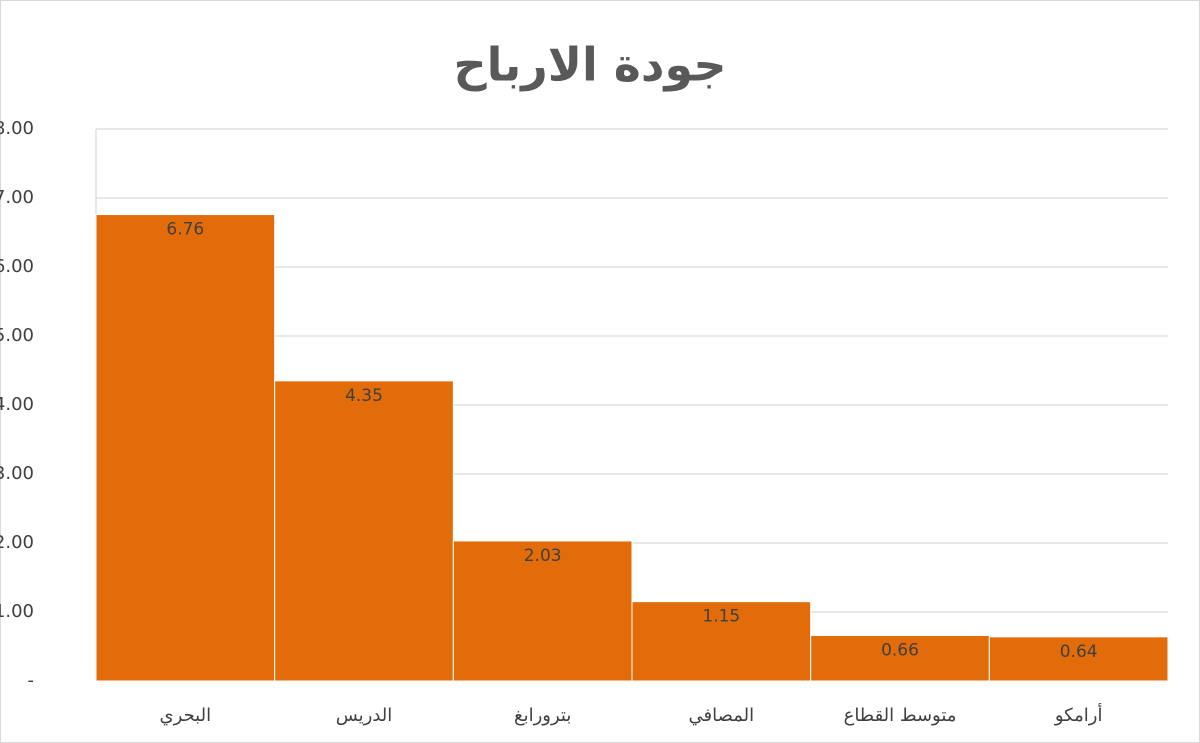 The height and width of the screenshot is (743, 1200). Describe the element at coordinates (722, 715) in the screenshot. I see `x-tick-label: المصافي` at that location.